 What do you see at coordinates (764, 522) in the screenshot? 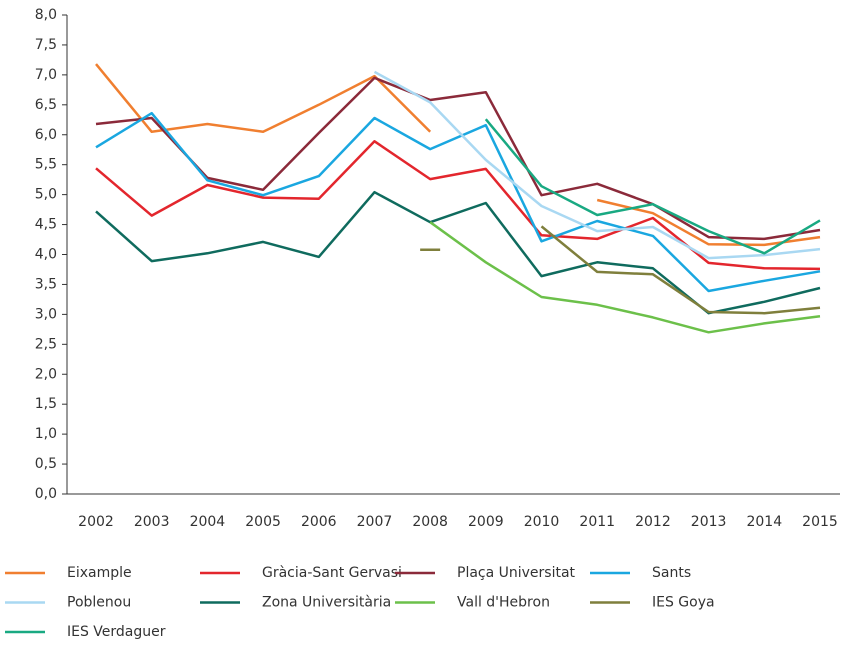
I see `x-tick-label: 2014` at bounding box center [764, 522].